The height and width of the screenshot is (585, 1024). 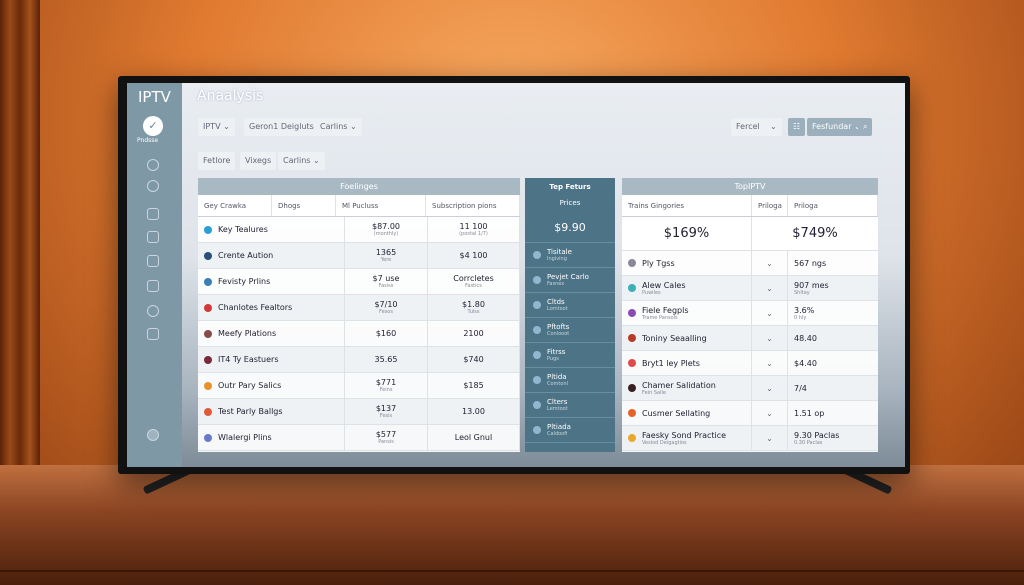 I want to click on curtain, so click(x=20, y=235).